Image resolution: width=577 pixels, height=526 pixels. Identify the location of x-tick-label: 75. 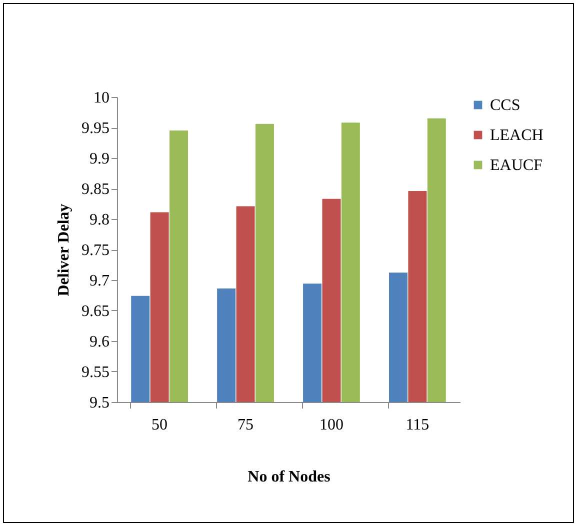
(246, 425).